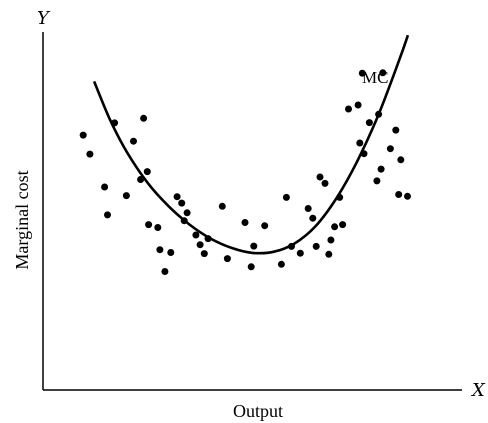 Image resolution: width=488 pixels, height=423 pixels. Describe the element at coordinates (478, 390) in the screenshot. I see `x-axis-letter: X` at that location.